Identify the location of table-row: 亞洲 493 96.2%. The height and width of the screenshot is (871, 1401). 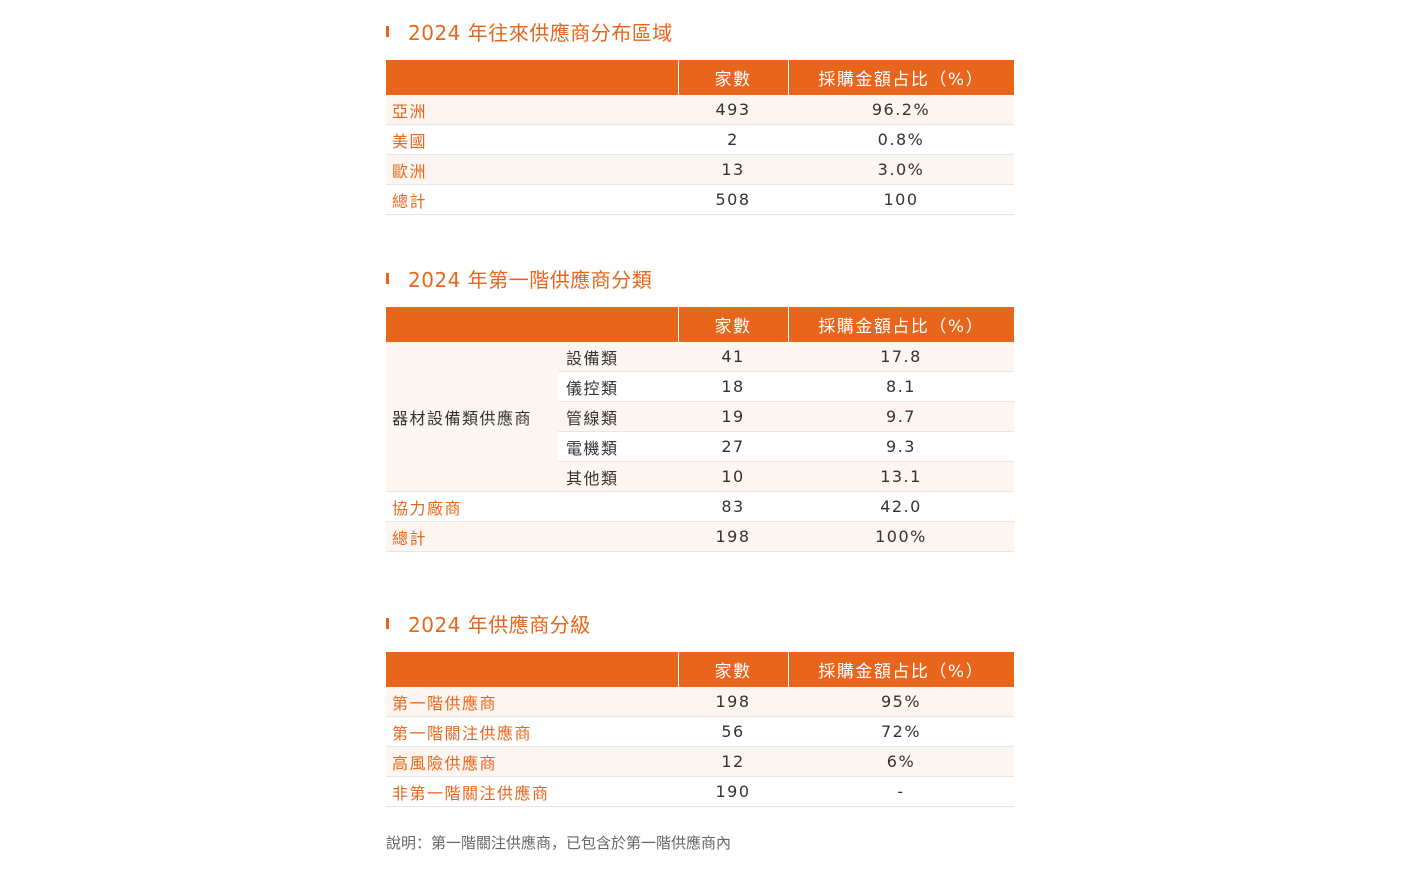
(700, 110).